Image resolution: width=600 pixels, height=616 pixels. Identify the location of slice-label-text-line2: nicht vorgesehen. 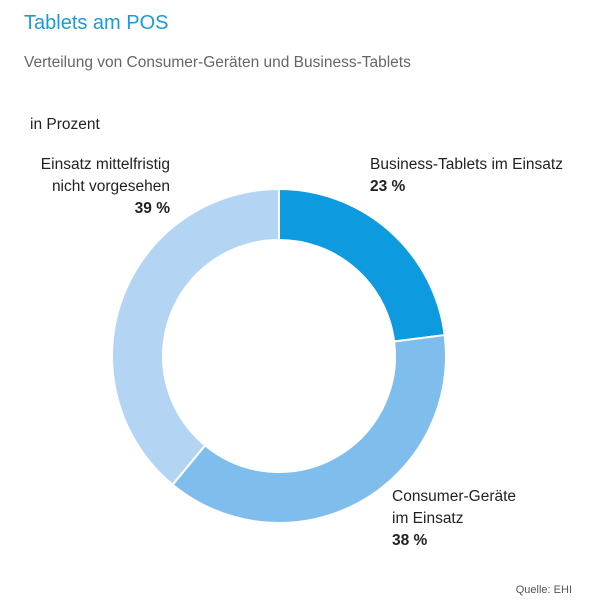
(110, 186).